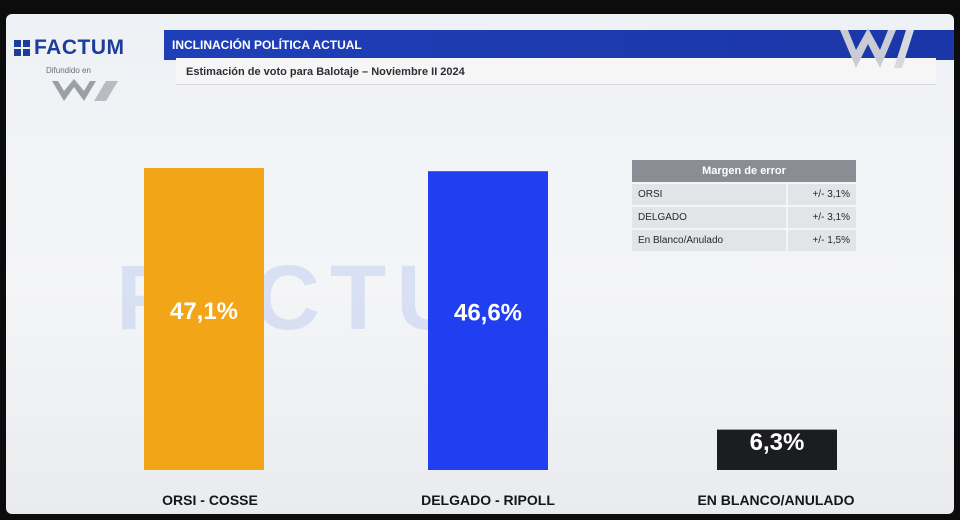 The height and width of the screenshot is (520, 960). I want to click on channel-w-icon, so click(85, 90).